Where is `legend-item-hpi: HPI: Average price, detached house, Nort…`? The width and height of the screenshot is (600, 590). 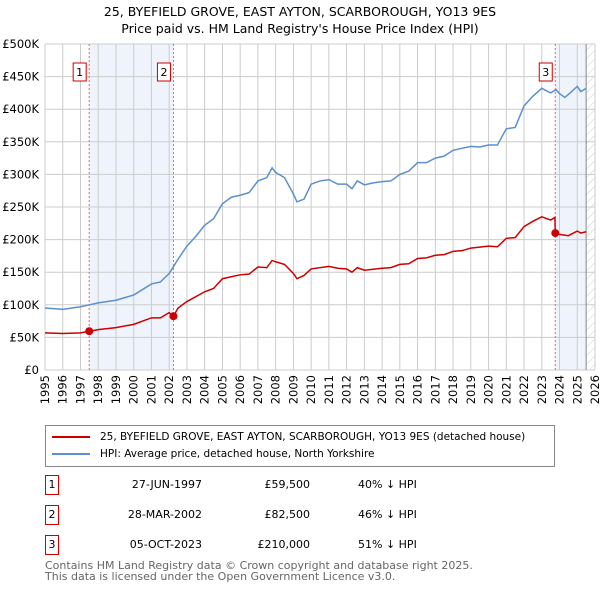
legend-item-hpi: HPI: Average price, detached house, Nort… is located at coordinates (213, 454).